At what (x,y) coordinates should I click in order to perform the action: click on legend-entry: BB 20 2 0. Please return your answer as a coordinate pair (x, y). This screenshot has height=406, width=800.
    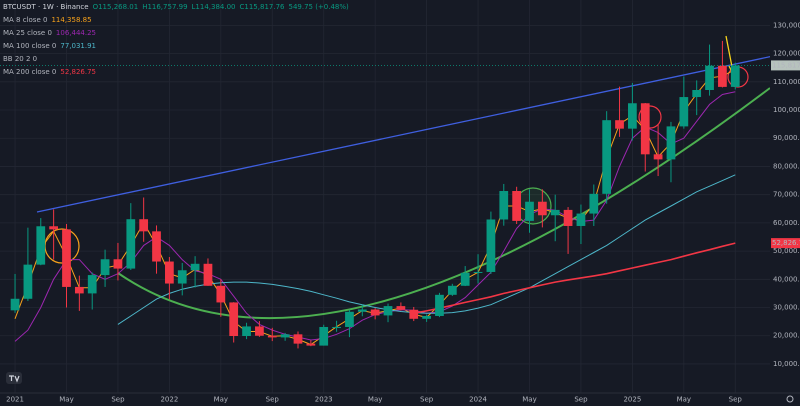
    Looking at the image, I should click on (20, 59).